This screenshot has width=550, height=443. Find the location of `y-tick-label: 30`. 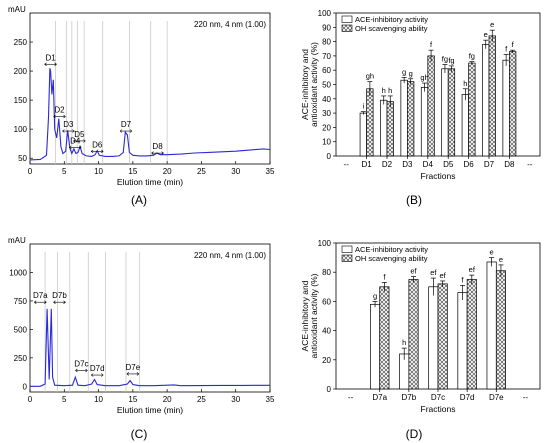

y-tick-label: 30 is located at coordinates (326, 113).